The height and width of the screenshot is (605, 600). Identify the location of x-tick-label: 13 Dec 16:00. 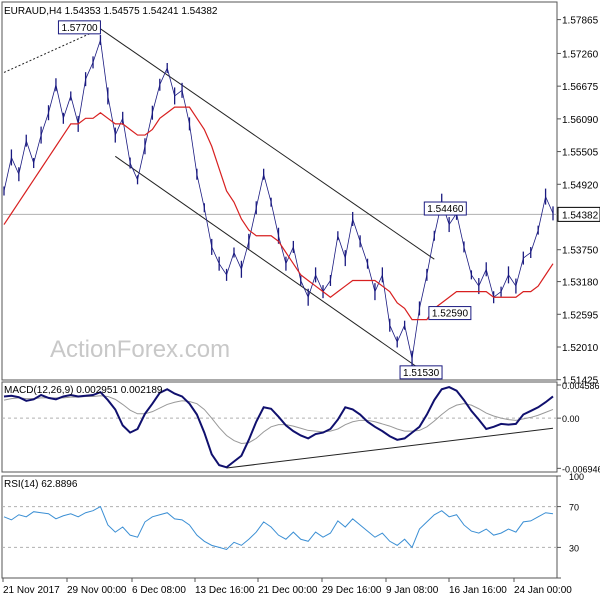
(225, 590).